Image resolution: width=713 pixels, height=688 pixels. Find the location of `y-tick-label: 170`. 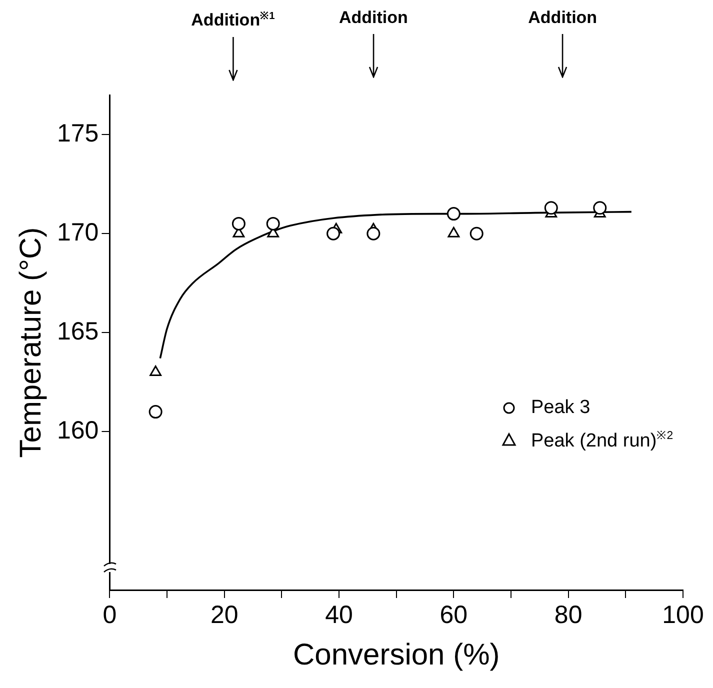

y-tick-label: 170 is located at coordinates (77, 232).